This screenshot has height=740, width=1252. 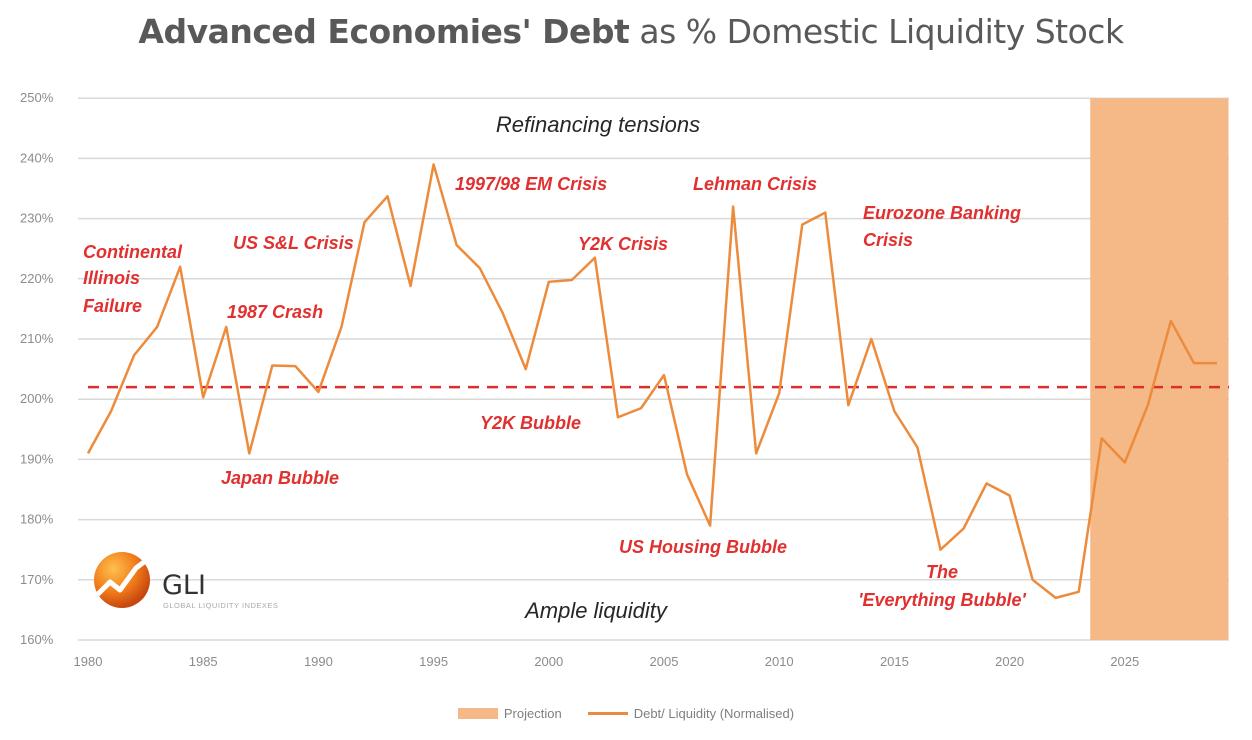 I want to click on zone-label-top: Refinancing tensions, so click(x=598, y=124).